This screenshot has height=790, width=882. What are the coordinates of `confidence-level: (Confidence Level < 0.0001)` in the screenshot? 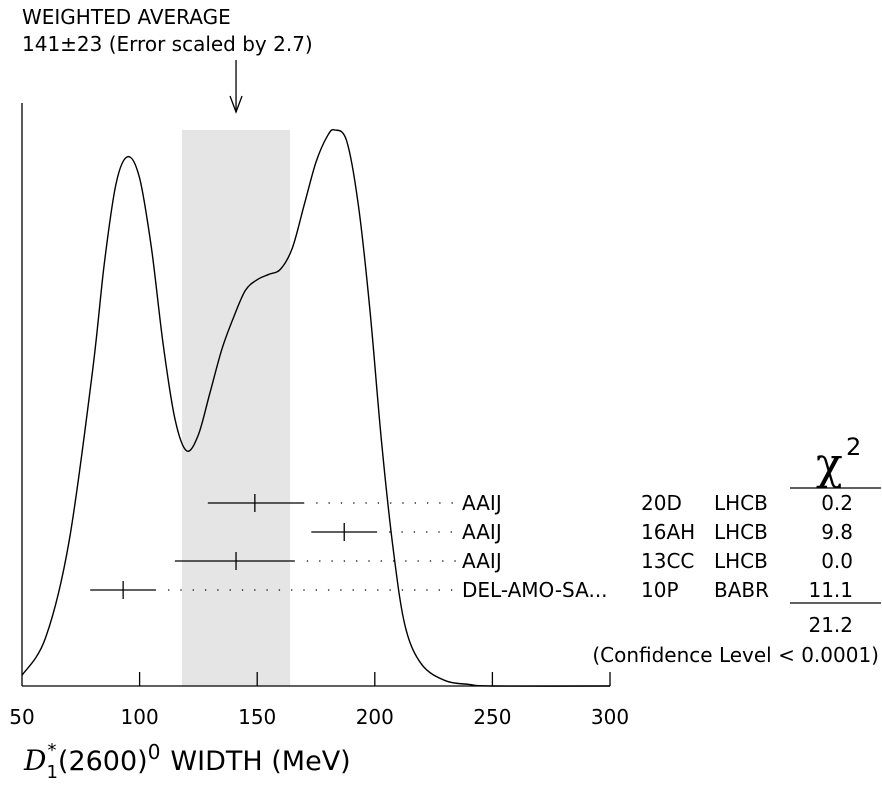 It's located at (735, 655).